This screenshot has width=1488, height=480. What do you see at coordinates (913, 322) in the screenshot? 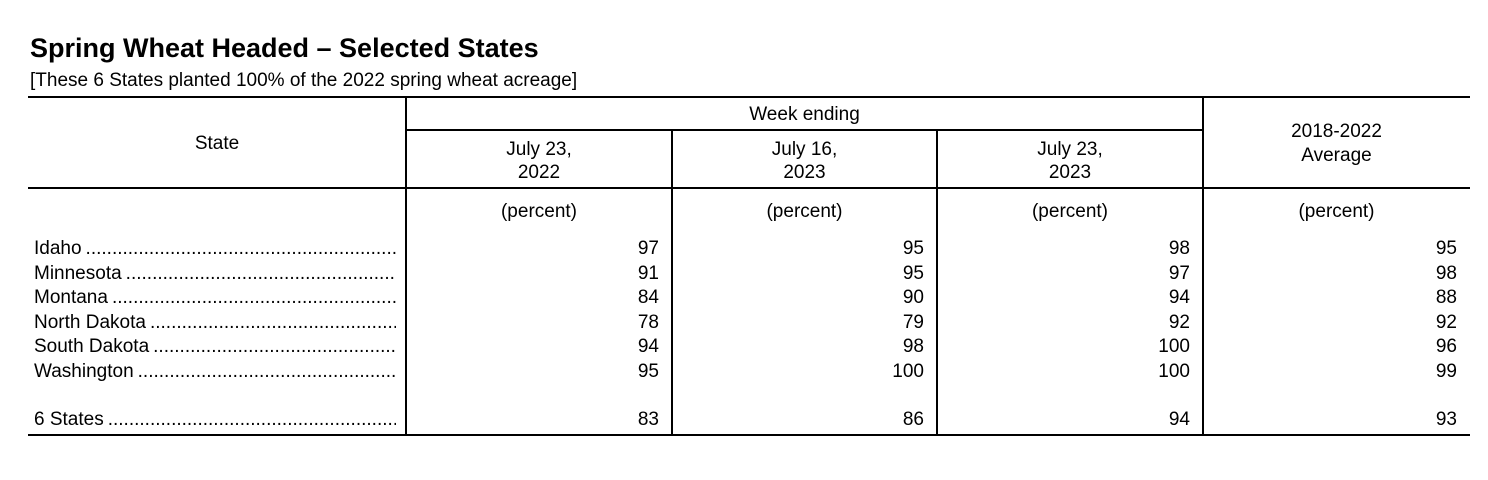
I see `table-cell-value: 79` at bounding box center [913, 322].